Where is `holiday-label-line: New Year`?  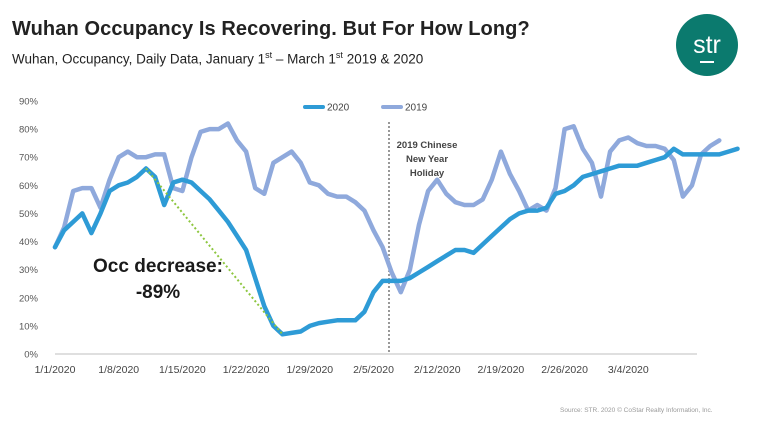
holiday-label-line: New Year is located at coordinates (427, 159).